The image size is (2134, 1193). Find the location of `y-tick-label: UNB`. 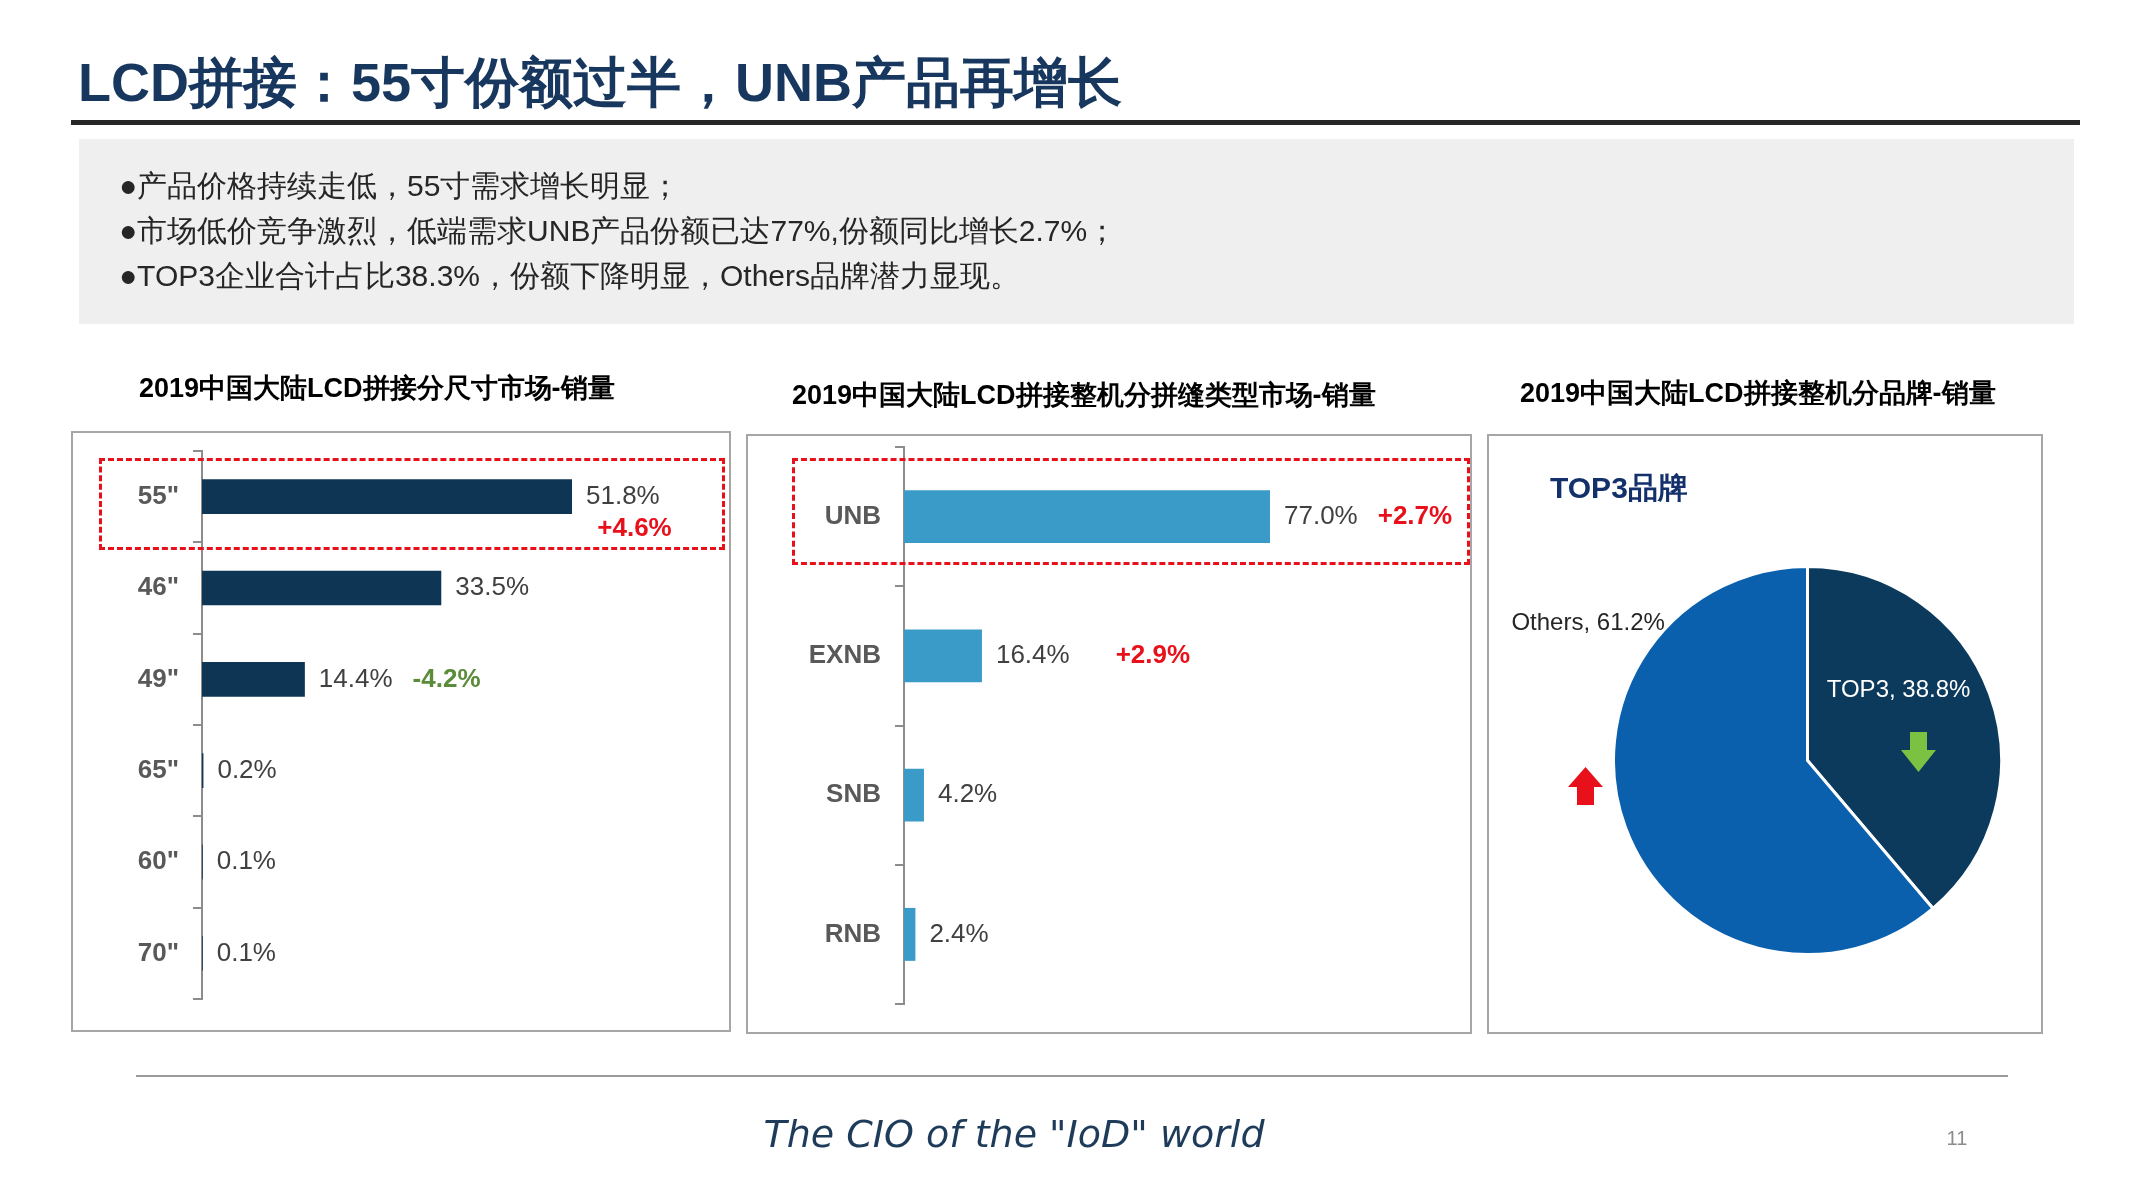

y-tick-label: UNB is located at coordinates (852, 514).